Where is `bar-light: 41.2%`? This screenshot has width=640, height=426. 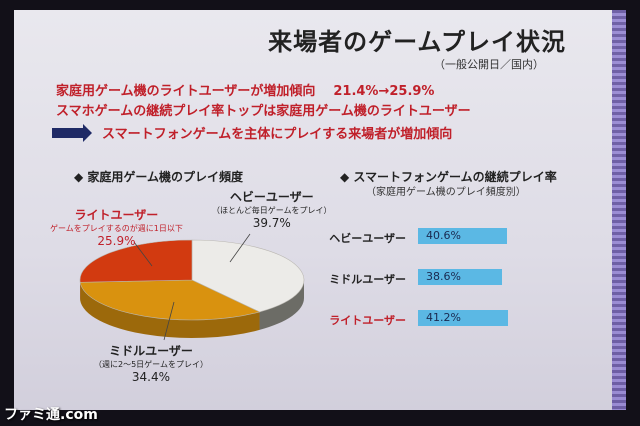
bar-light: 41.2% is located at coordinates (463, 318).